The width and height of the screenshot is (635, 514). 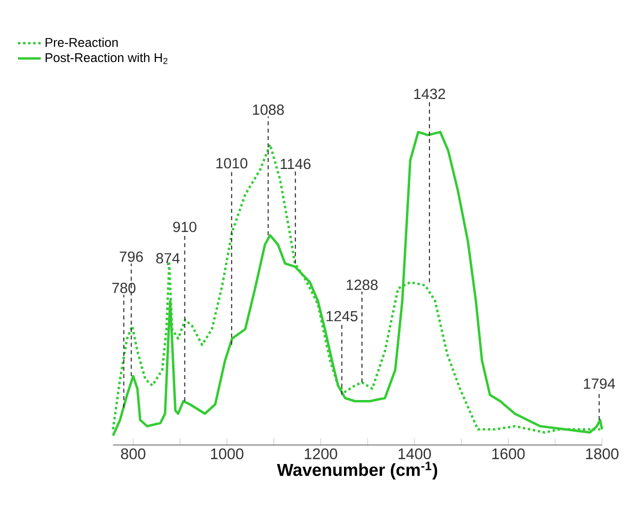 What do you see at coordinates (414, 454) in the screenshot?
I see `x-tick-label: 1400` at bounding box center [414, 454].